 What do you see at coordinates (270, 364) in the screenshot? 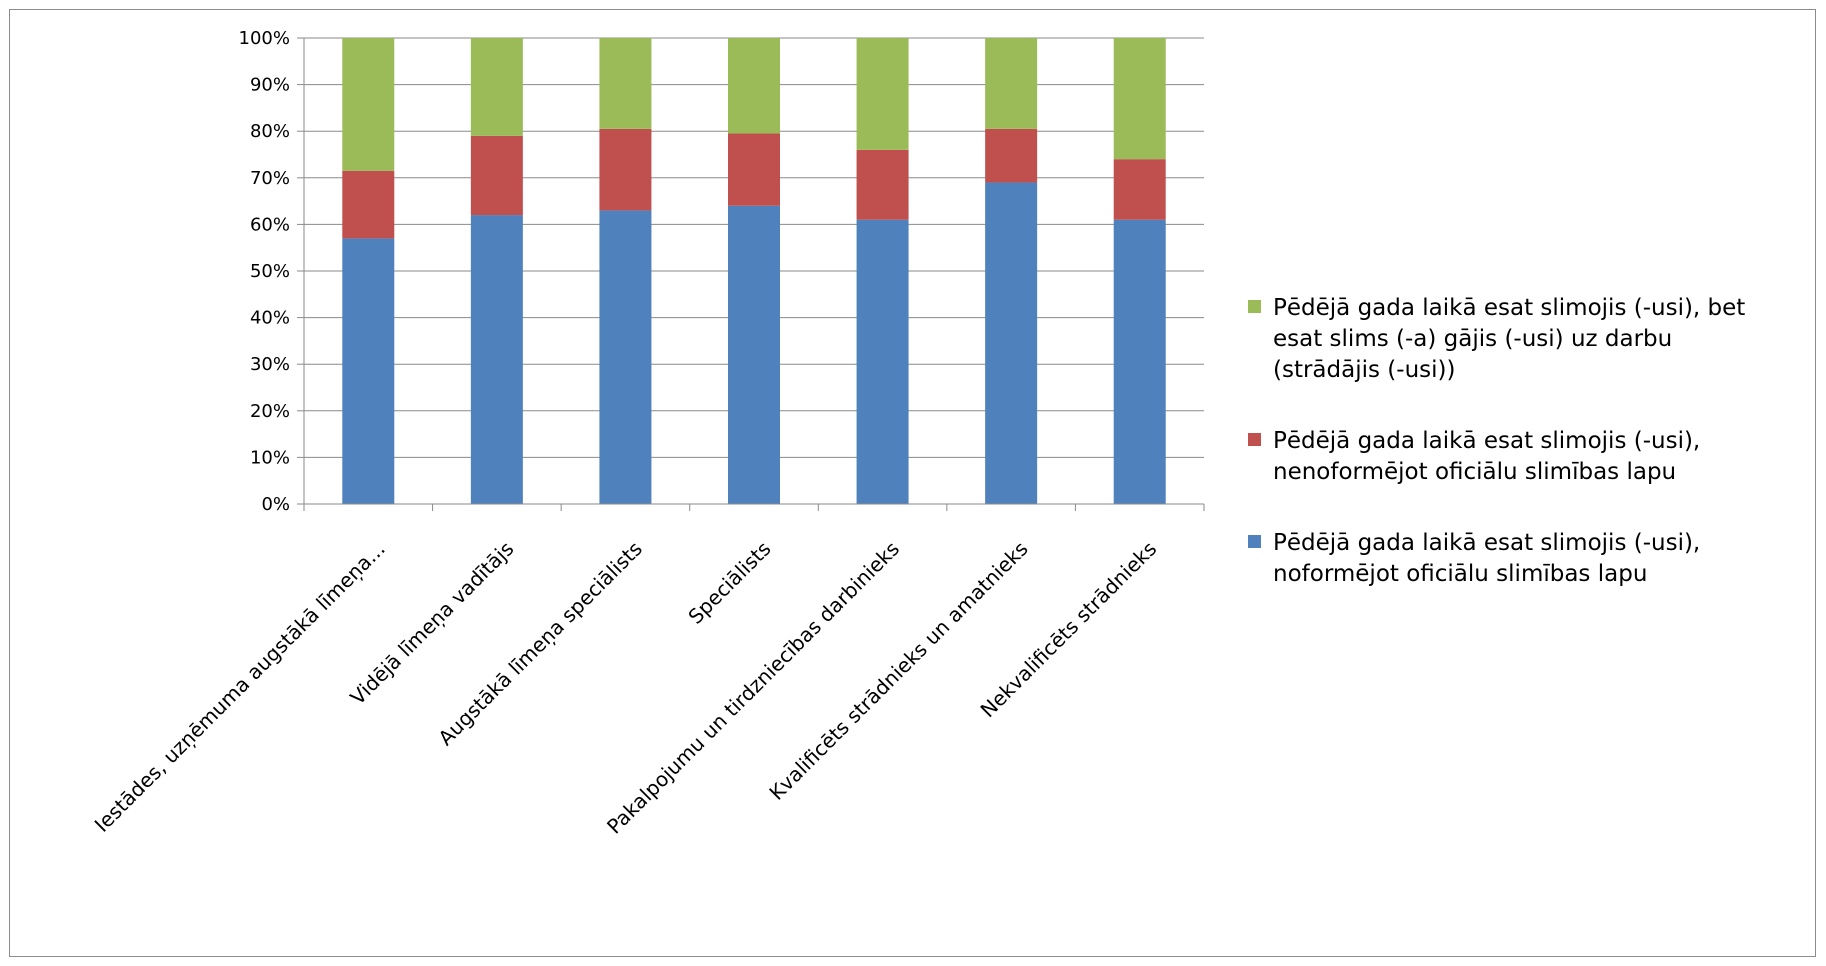
I see `y-tick-label: 30%` at bounding box center [270, 364].